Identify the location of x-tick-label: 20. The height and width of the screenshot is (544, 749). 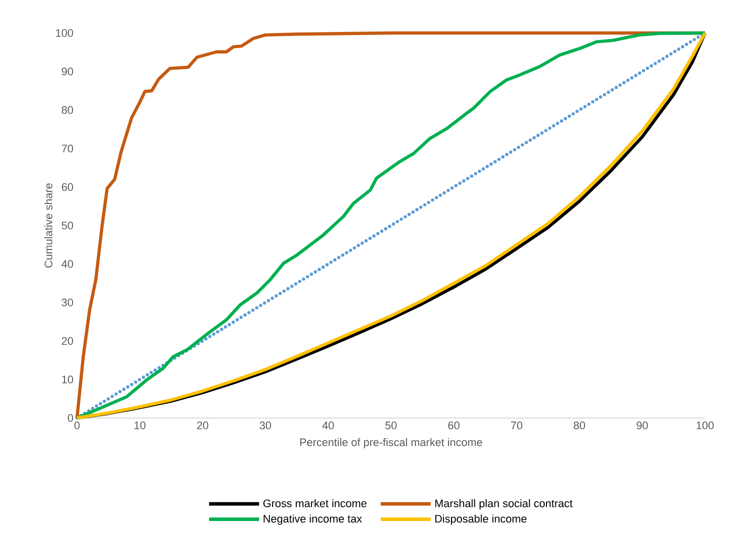
(202, 426).